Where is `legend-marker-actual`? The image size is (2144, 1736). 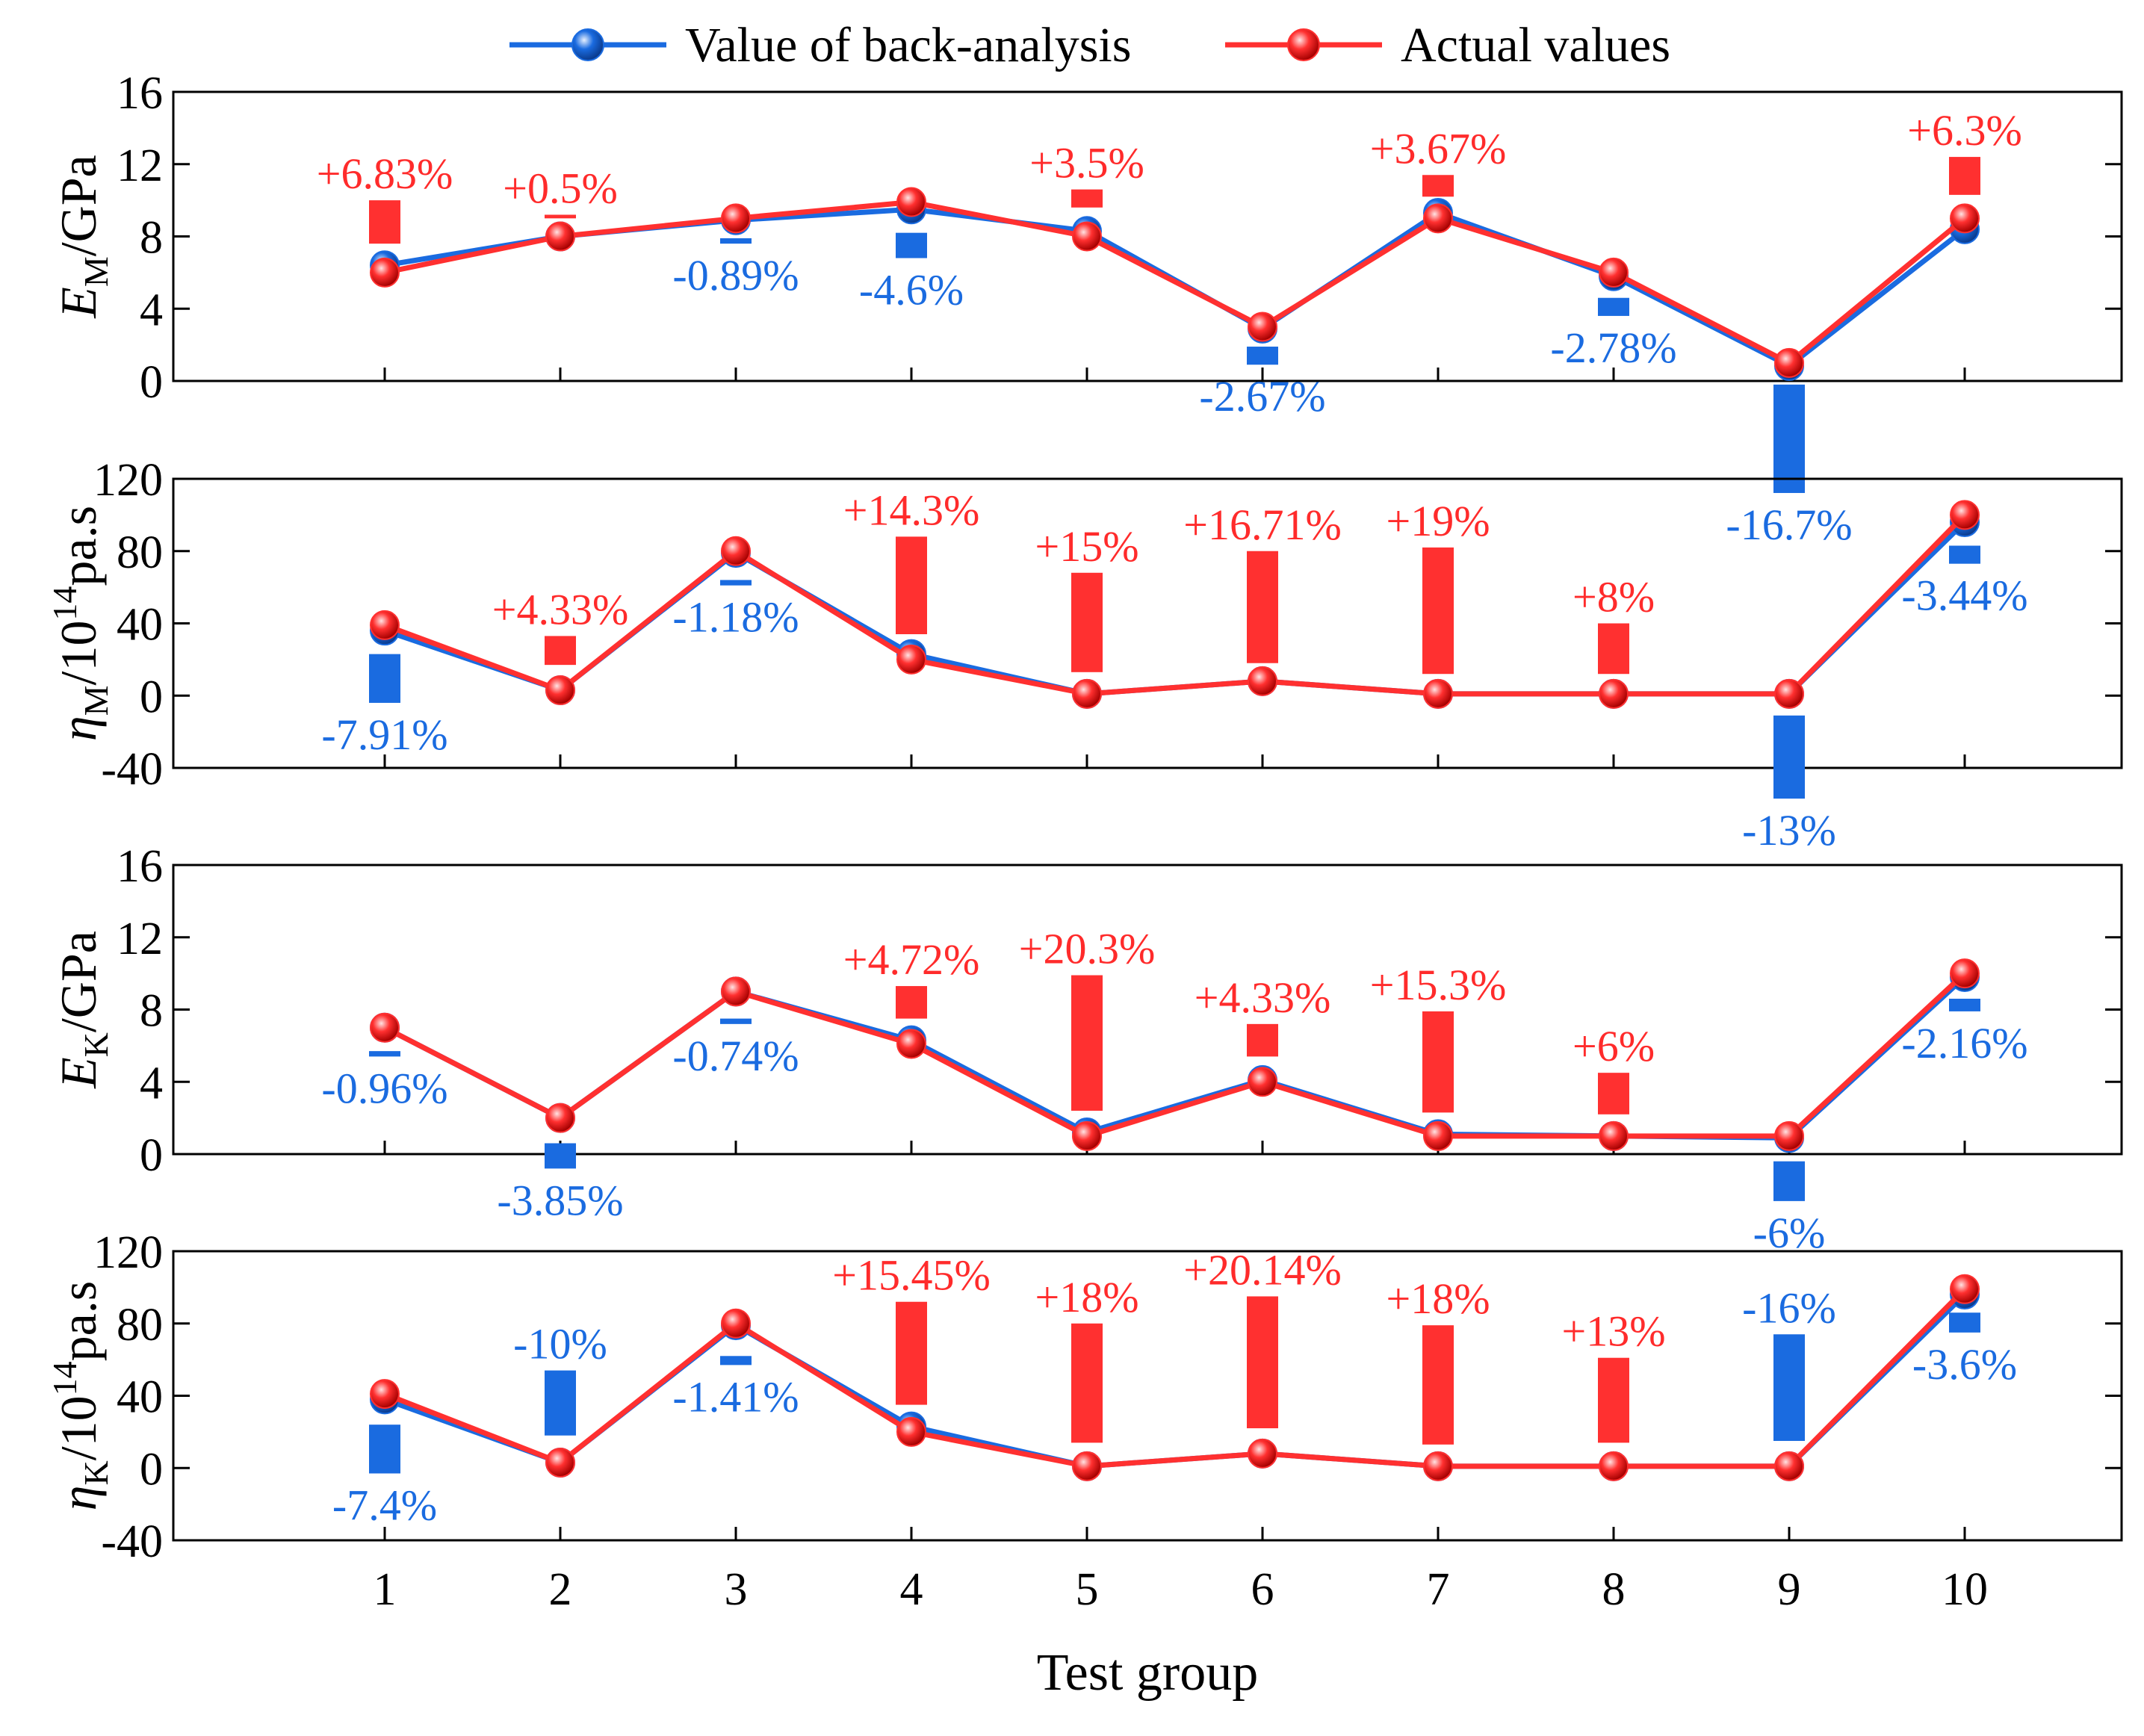 legend-marker-actual is located at coordinates (1303, 44).